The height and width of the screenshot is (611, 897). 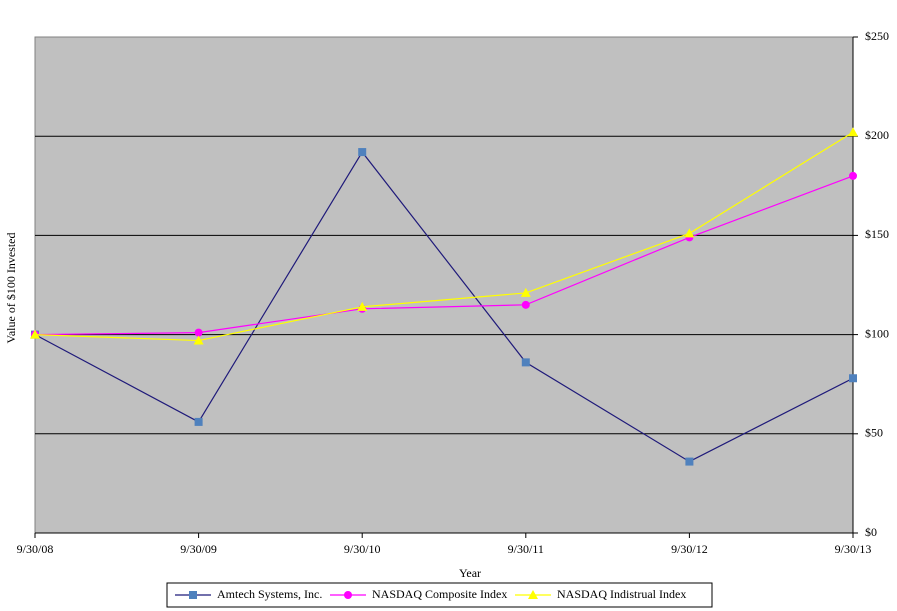 What do you see at coordinates (877, 36) in the screenshot?
I see `y-tick-label: $250` at bounding box center [877, 36].